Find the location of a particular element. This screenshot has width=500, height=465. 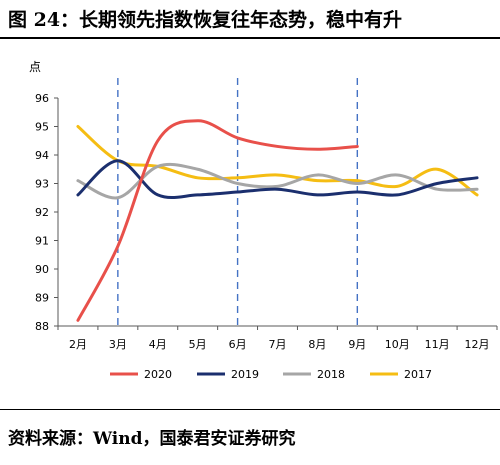

y-tick-label: 91 is located at coordinates (42, 241).